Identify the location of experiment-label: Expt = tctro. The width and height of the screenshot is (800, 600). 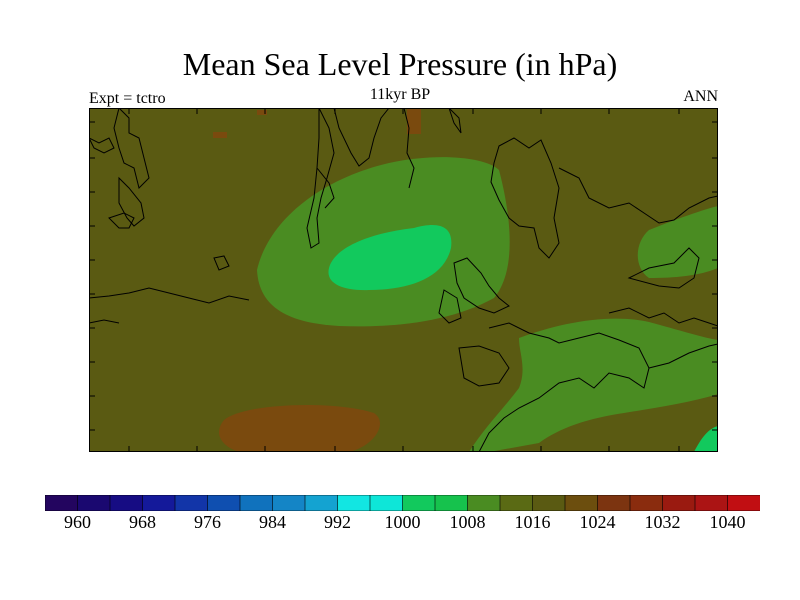
(127, 98).